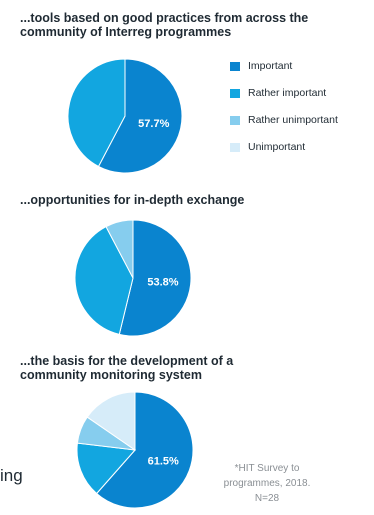  I want to click on legend-label-rather-important: Rather important, so click(287, 93).